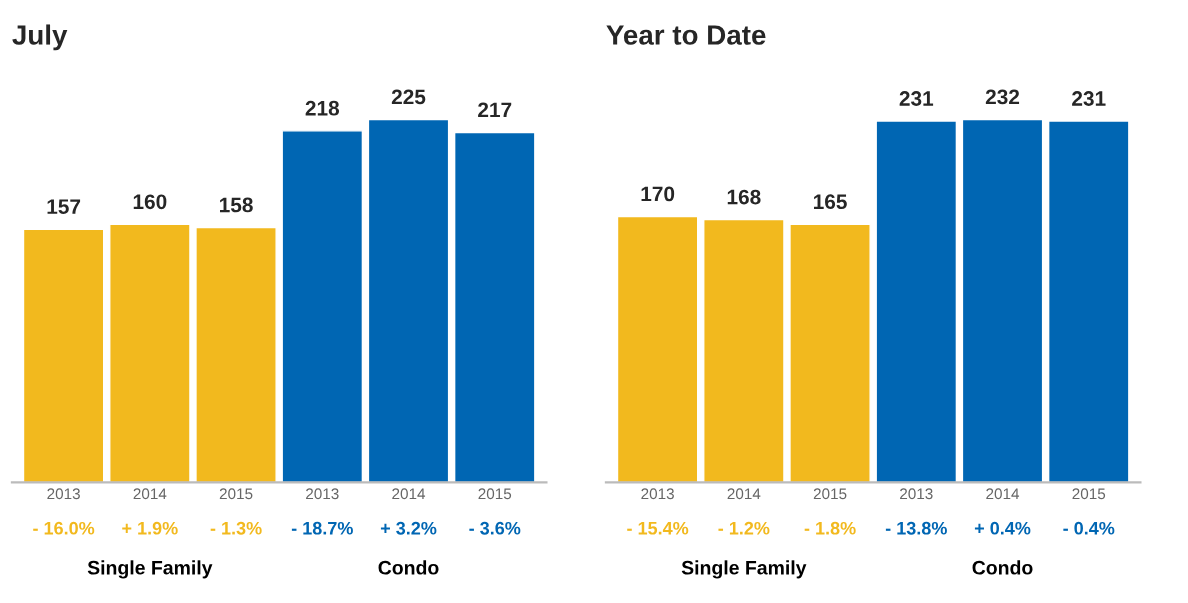 Image resolution: width=1188 pixels, height=603 pixels. What do you see at coordinates (1002, 97) in the screenshot?
I see `data-label: 232` at bounding box center [1002, 97].